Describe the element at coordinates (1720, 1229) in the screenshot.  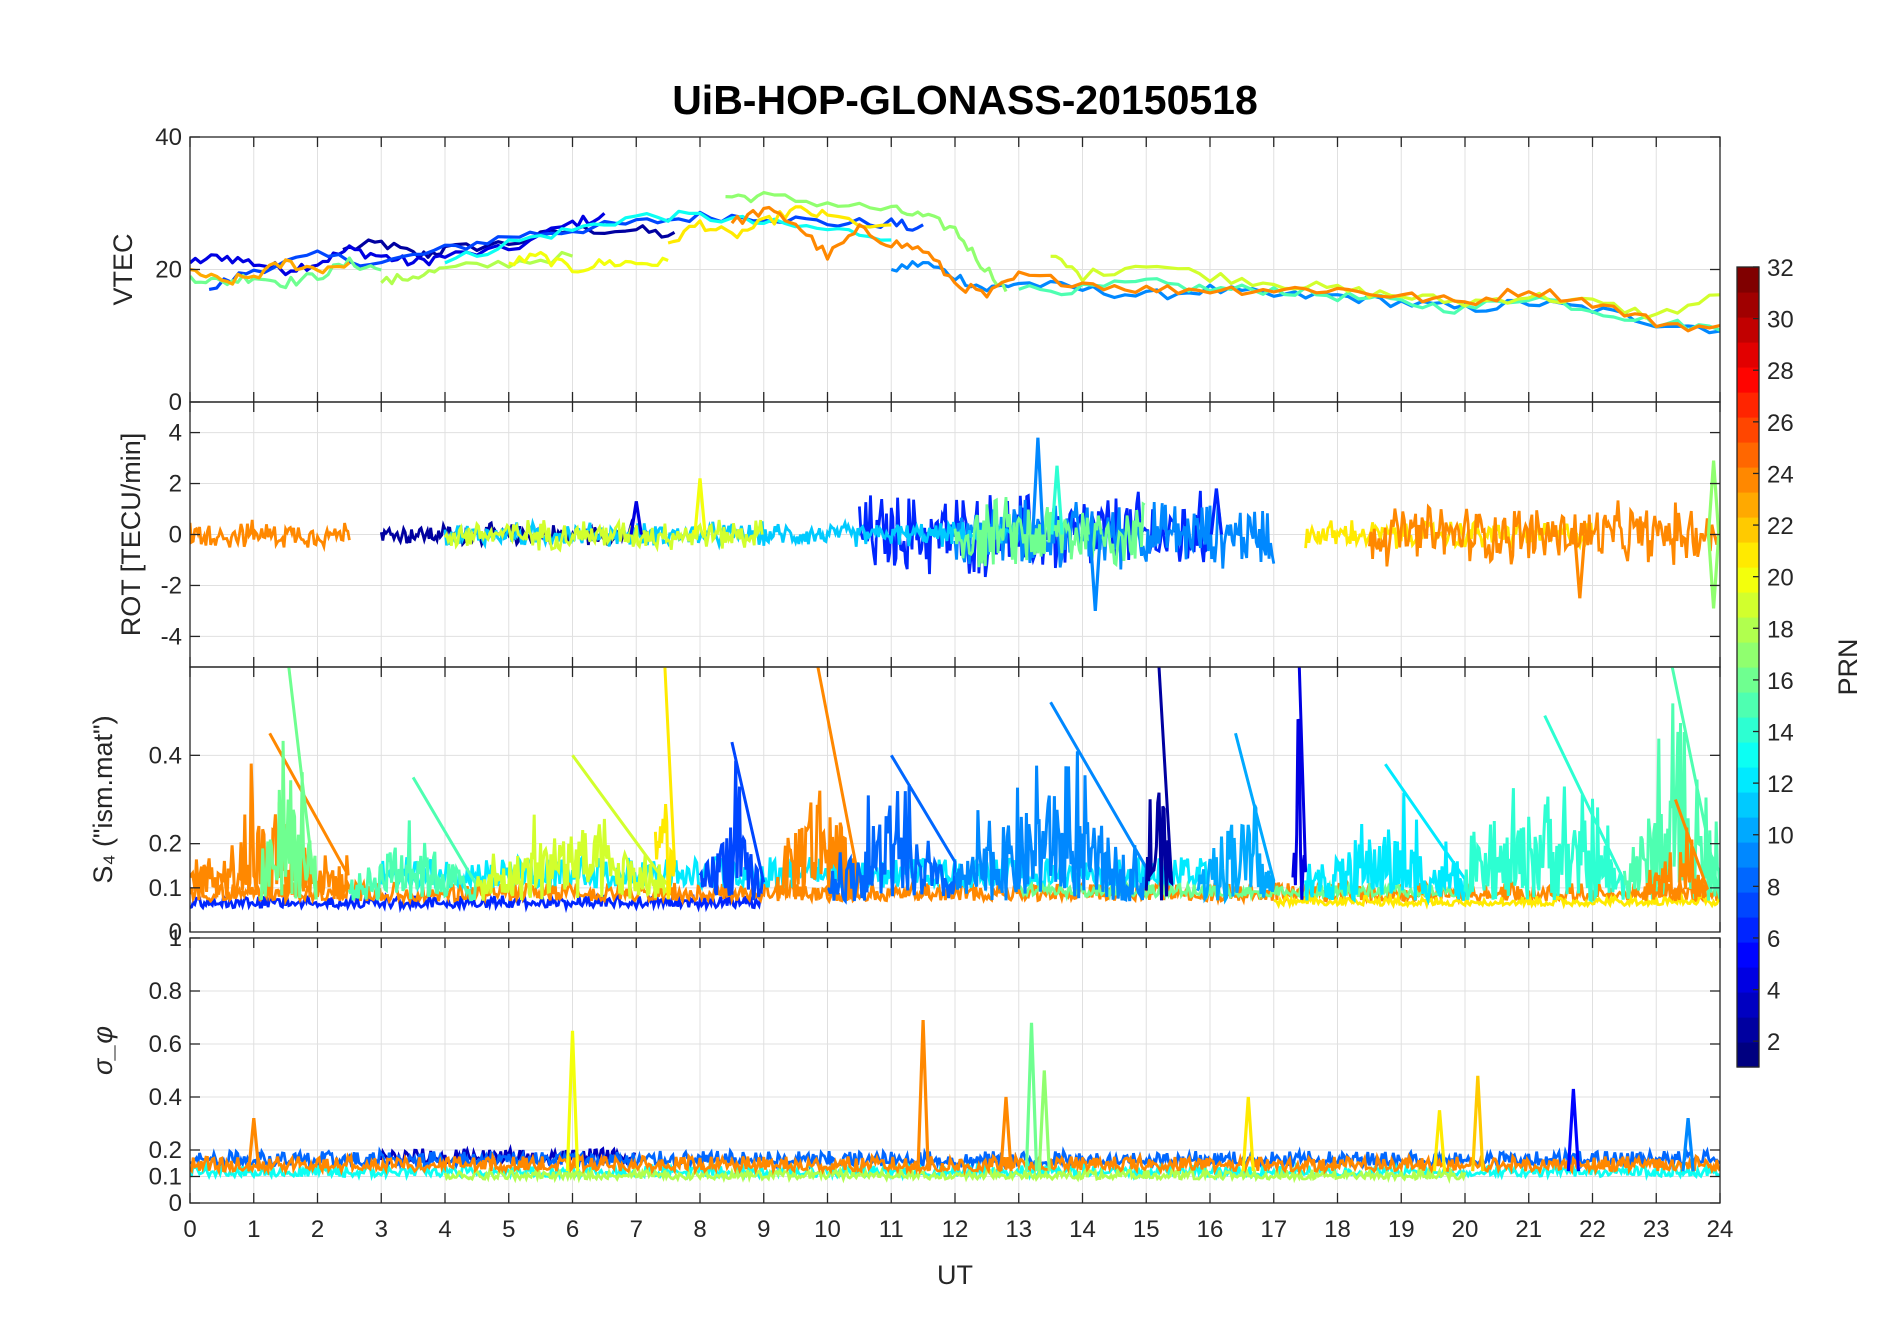
I see `x-tick-label: 24` at that location.